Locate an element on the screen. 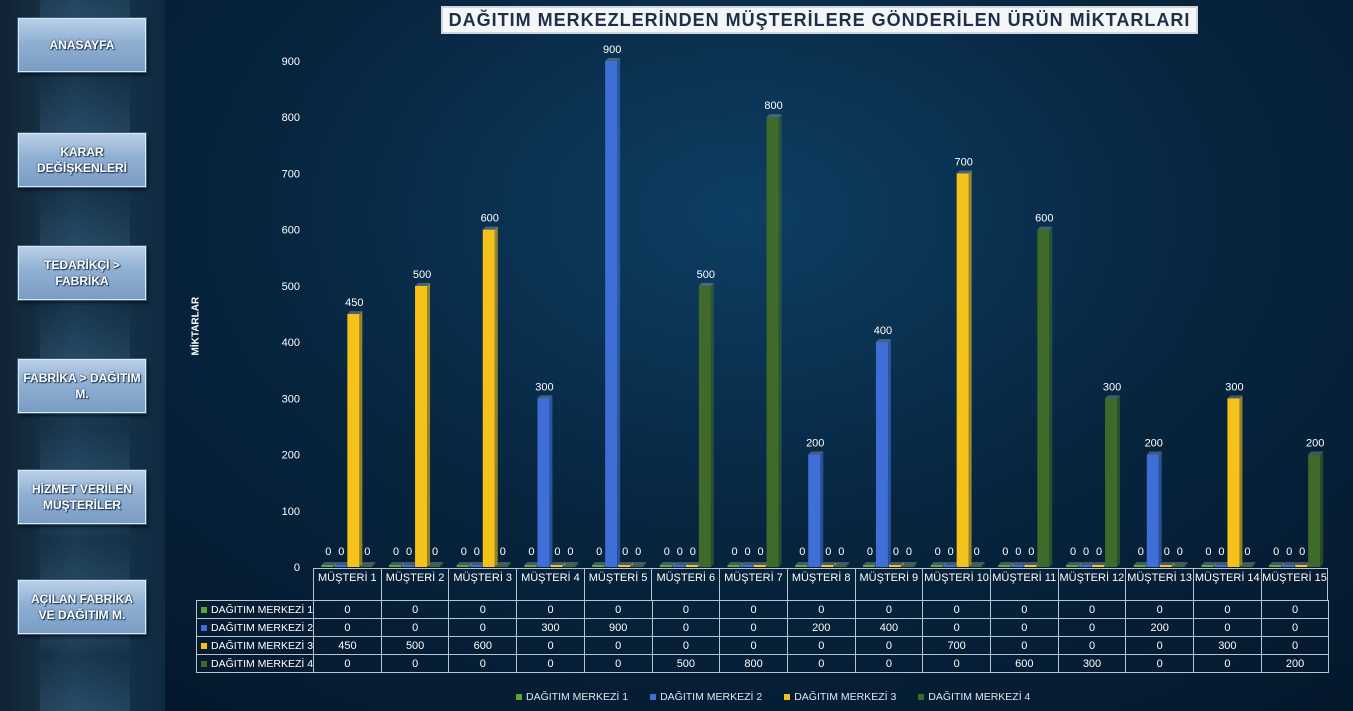  nav-button-karar-degiskenleri: KARAR DEĞİŞKENLERİ is located at coordinates (82, 160).